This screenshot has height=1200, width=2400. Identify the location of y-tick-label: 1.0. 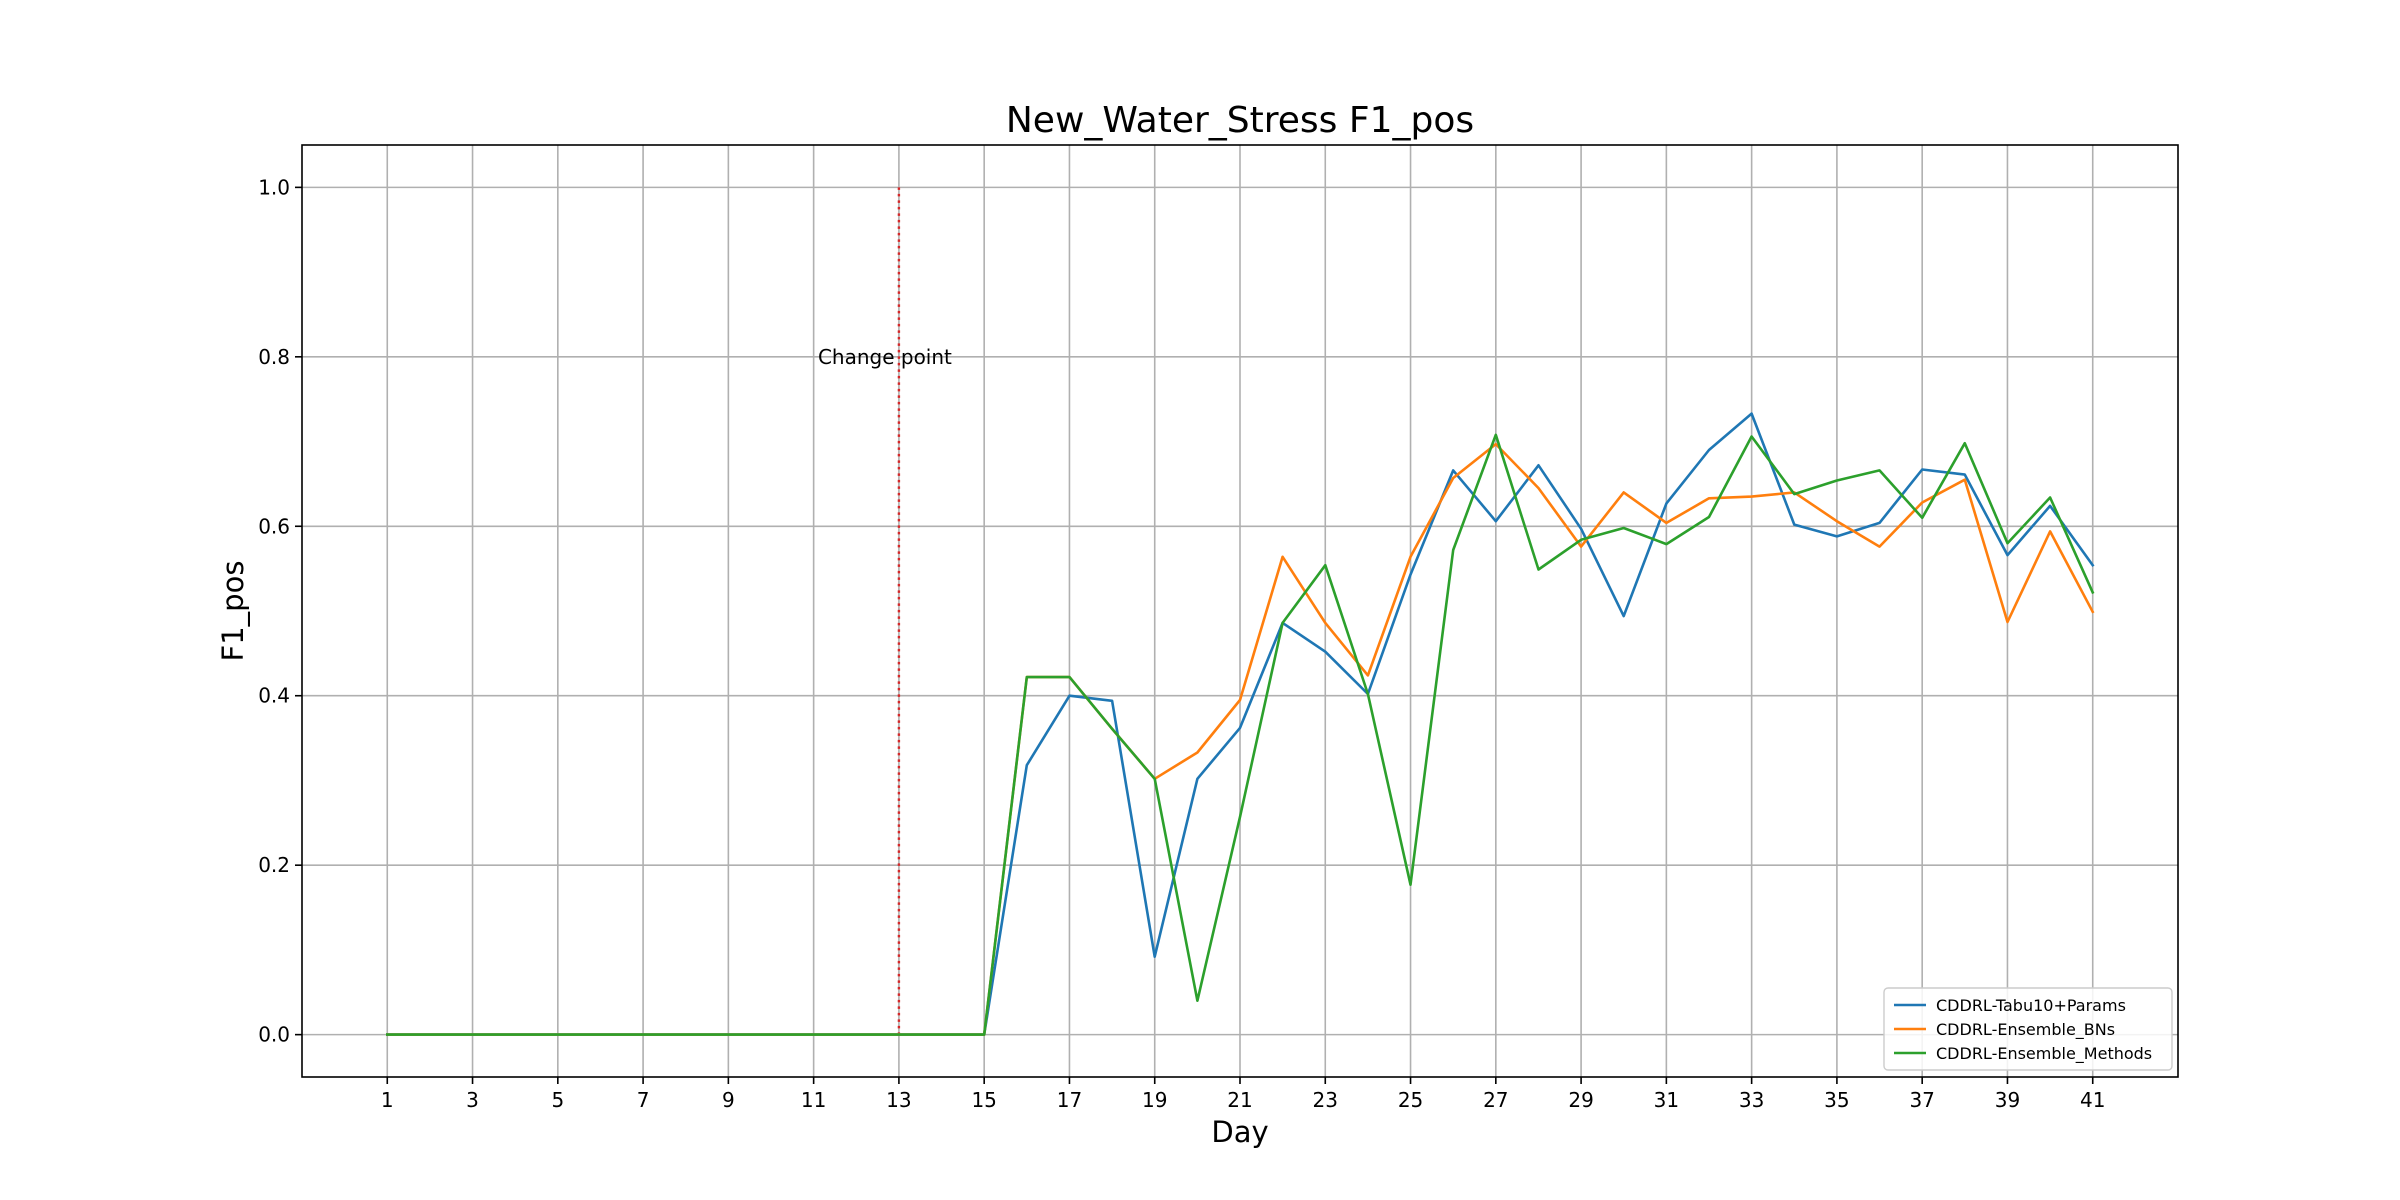
(274, 187).